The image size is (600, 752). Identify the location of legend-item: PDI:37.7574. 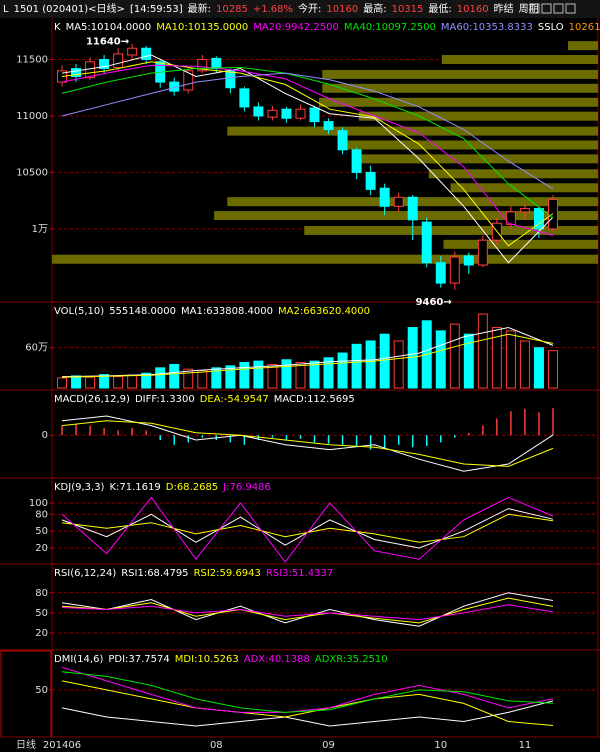
(138, 659).